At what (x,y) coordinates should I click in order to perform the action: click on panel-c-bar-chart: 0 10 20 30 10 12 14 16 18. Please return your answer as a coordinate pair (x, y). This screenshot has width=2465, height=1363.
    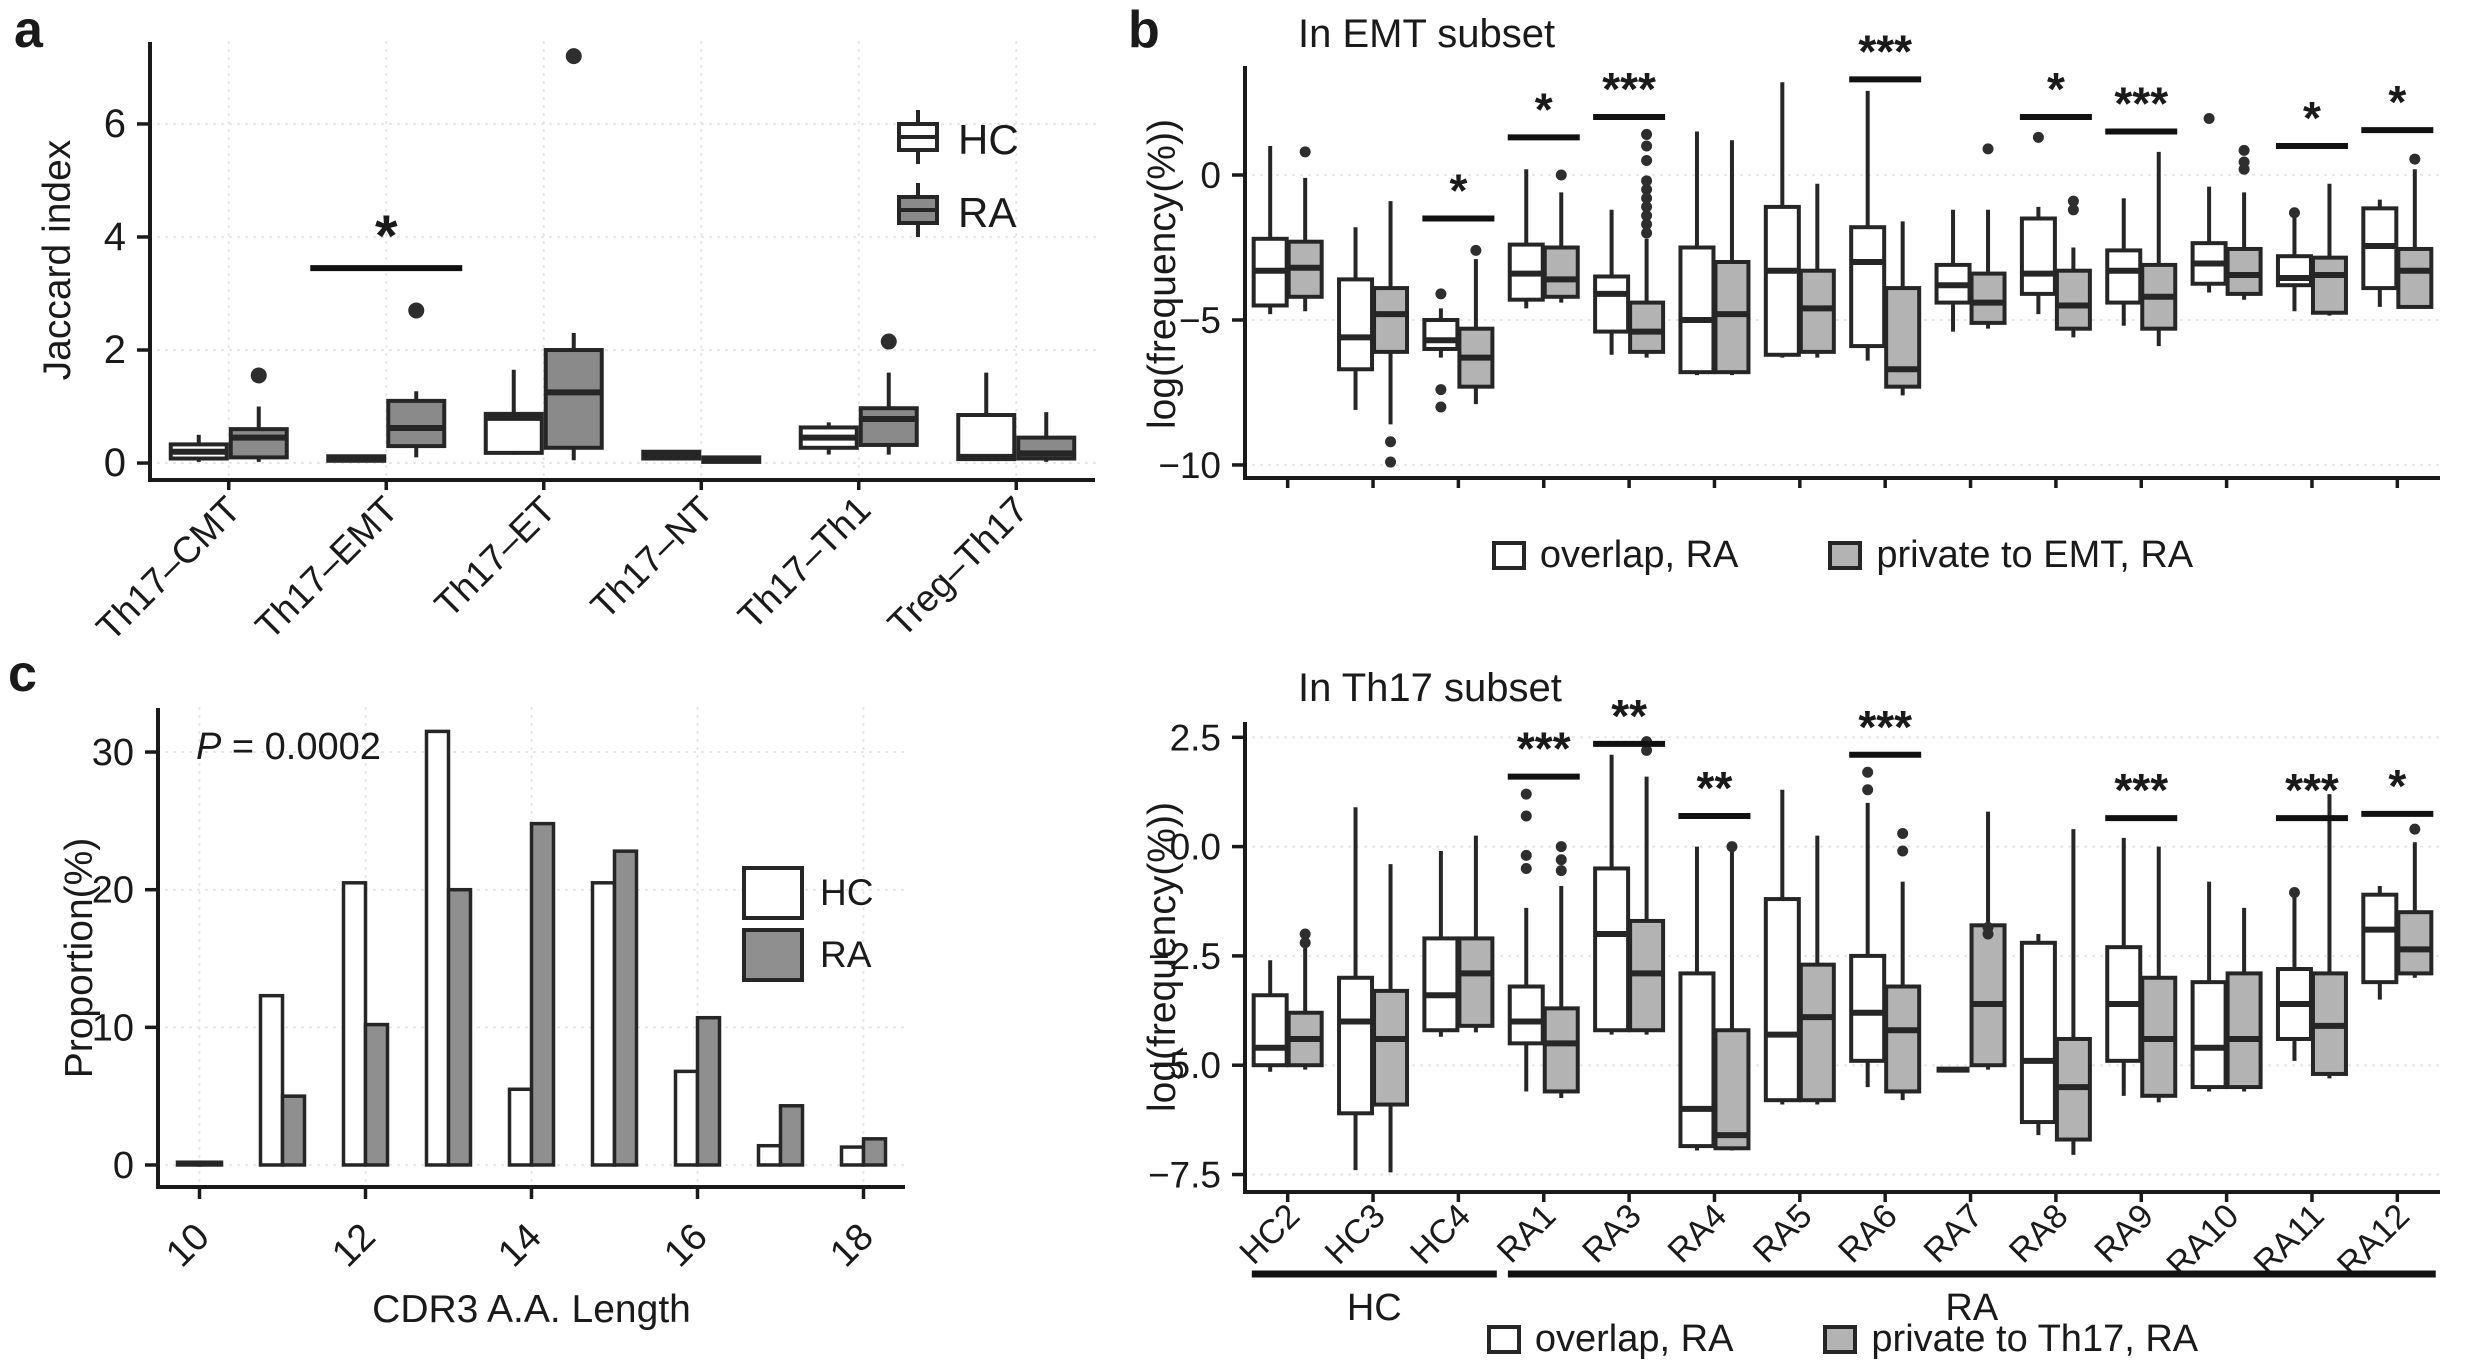
    Looking at the image, I should click on (499, 991).